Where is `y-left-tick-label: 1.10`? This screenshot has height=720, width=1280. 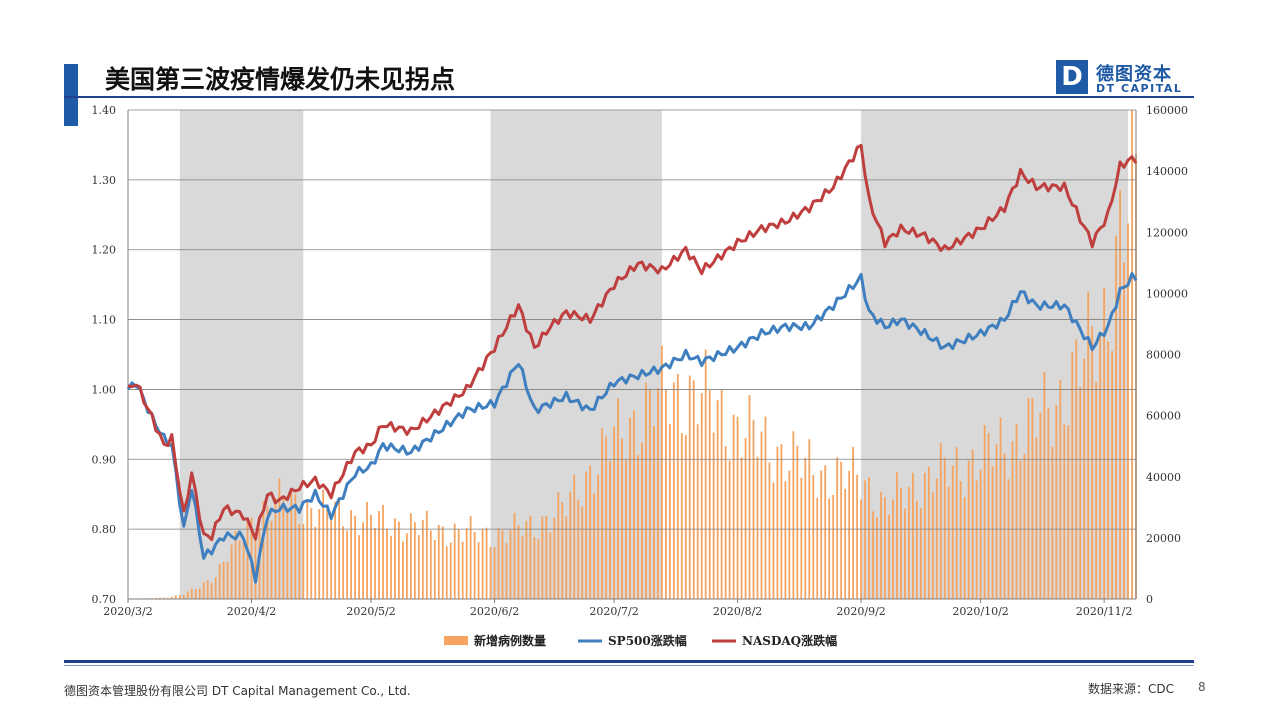 y-left-tick-label: 1.10 is located at coordinates (104, 320).